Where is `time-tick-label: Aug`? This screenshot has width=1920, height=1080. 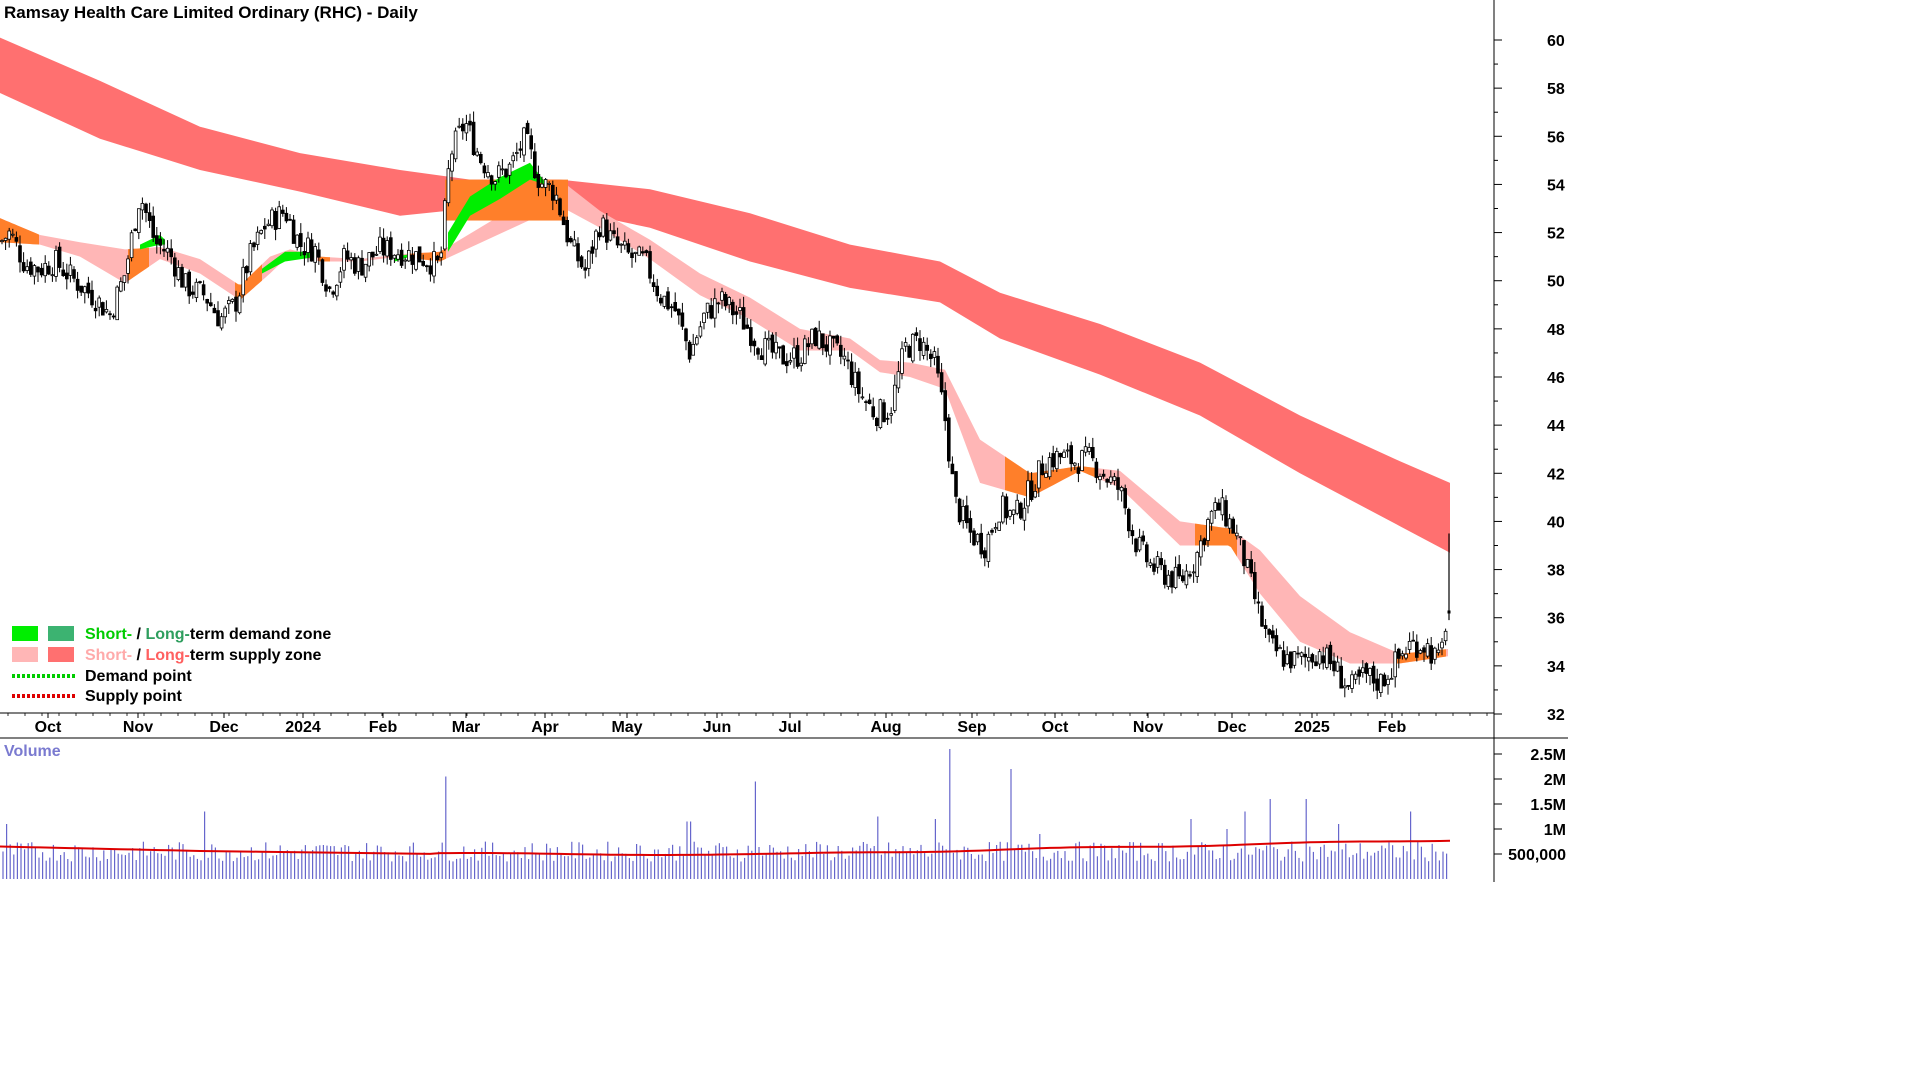
time-tick-label: Aug is located at coordinates (885, 727).